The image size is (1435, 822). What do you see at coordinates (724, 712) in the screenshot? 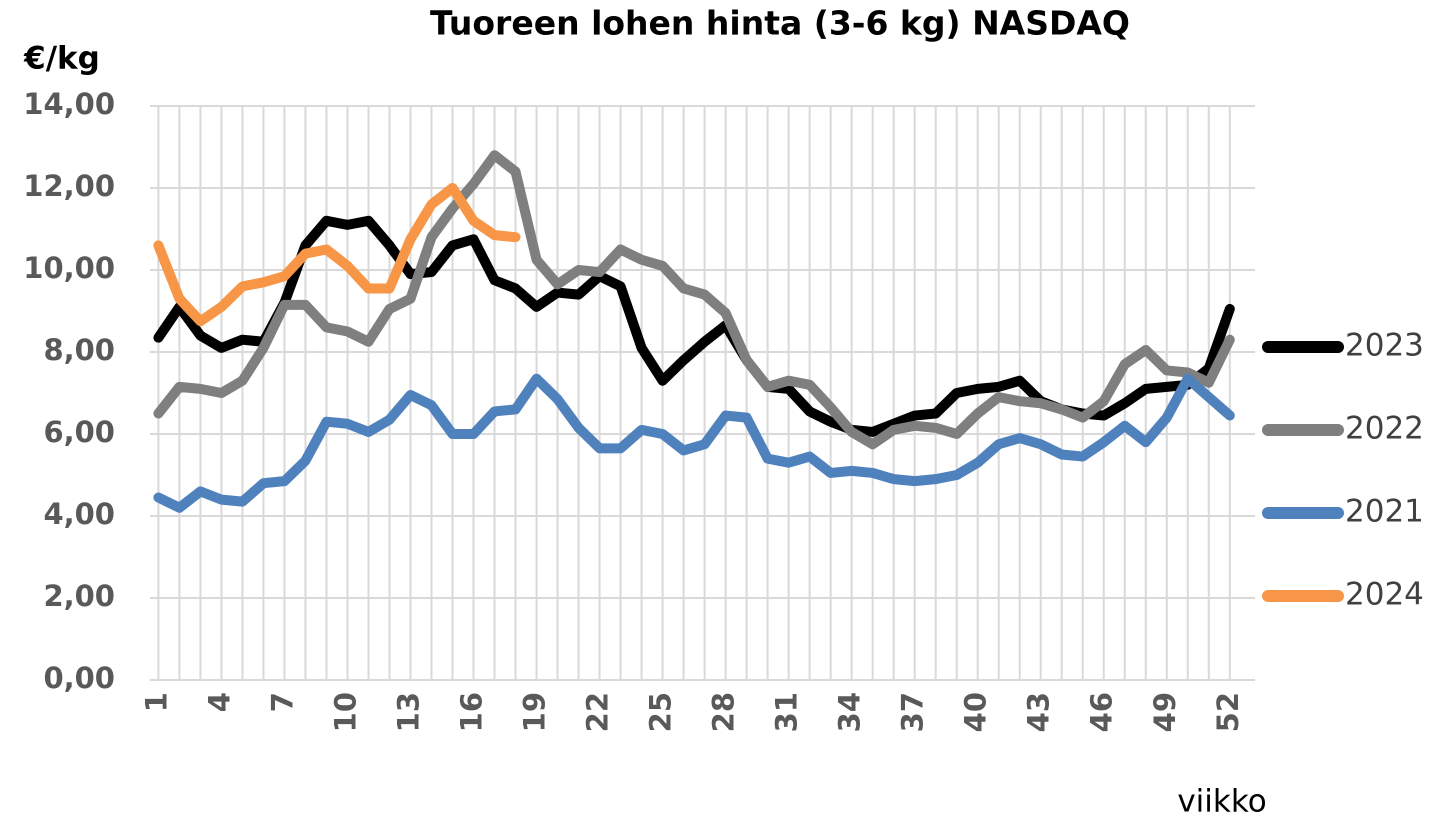
I see `x-tick-label: 28` at bounding box center [724, 712].